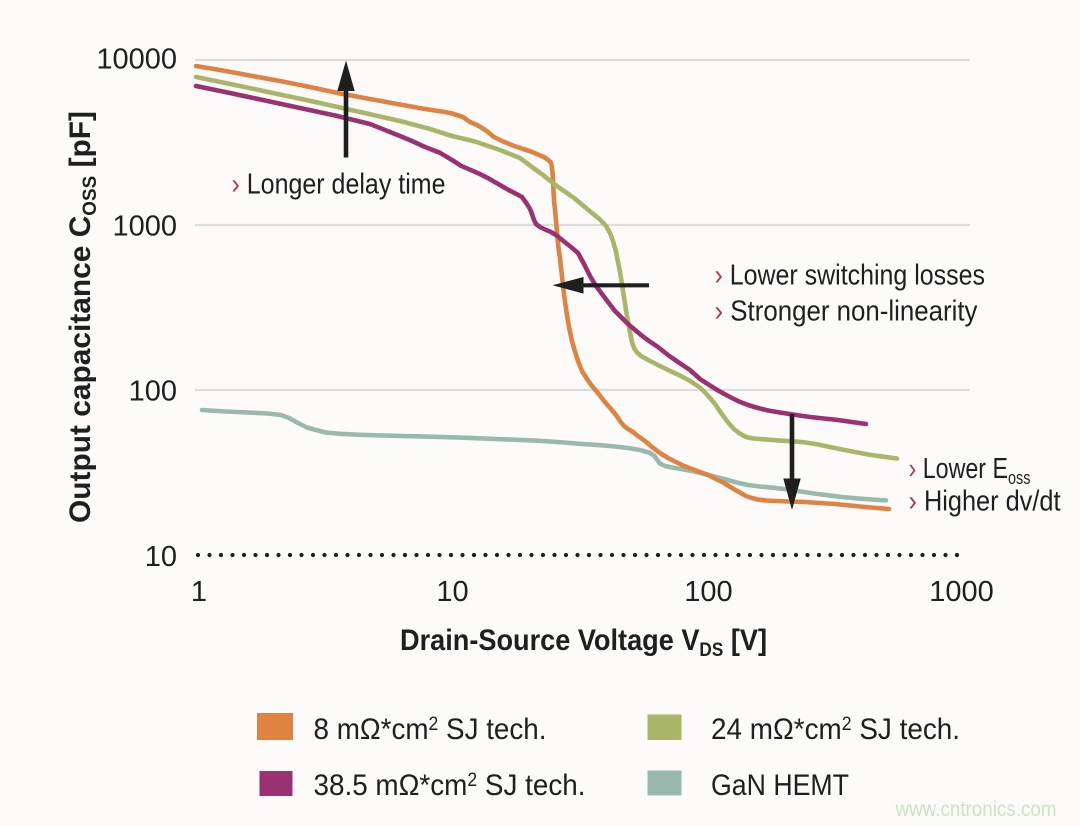 The image size is (1080, 826). Describe the element at coordinates (136, 60) in the screenshot. I see `svg-text: 10000` at that location.